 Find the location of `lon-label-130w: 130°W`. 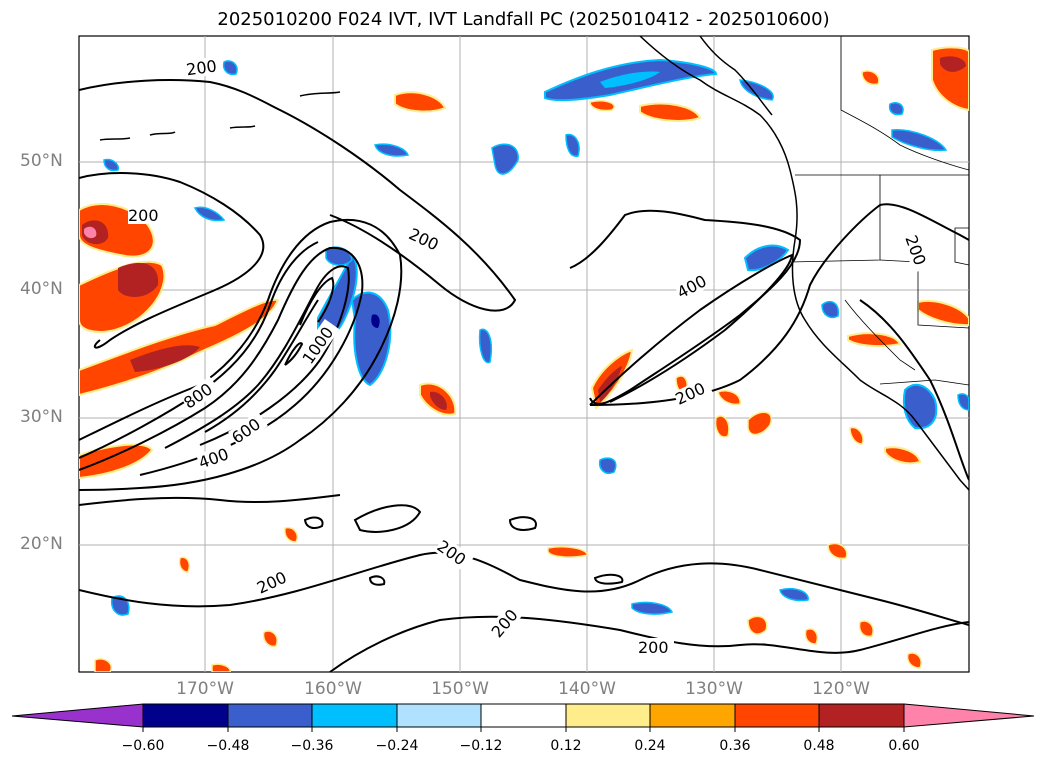

lon-label-130w: 130°W is located at coordinates (714, 689).